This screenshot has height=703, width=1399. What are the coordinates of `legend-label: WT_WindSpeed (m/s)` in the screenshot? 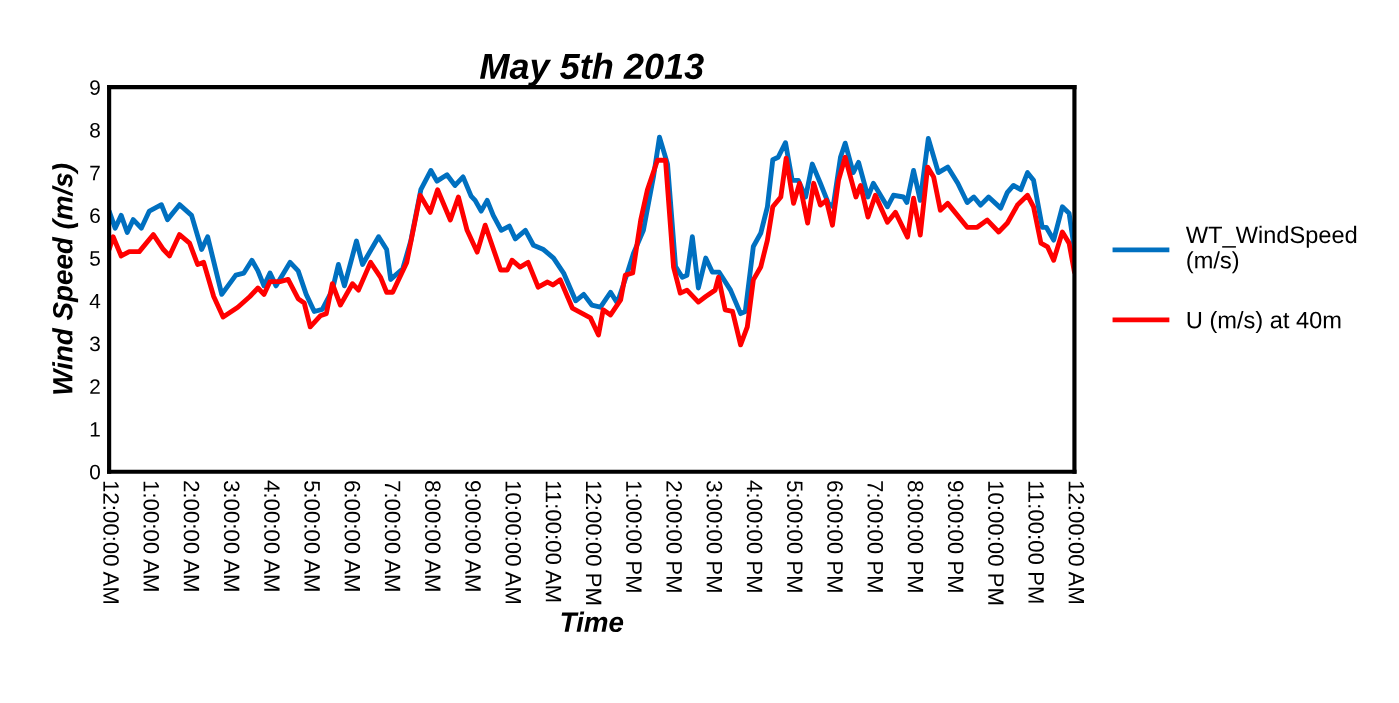 It's located at (1271, 249).